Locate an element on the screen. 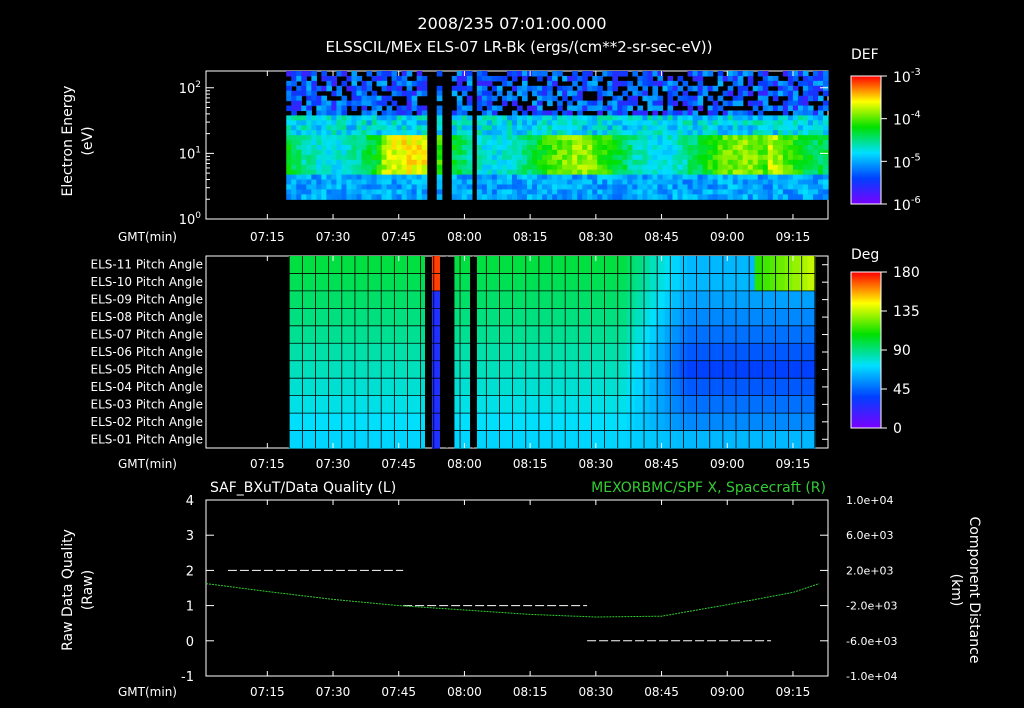  quality-ylabel-left-units: (Raw) is located at coordinates (88, 590).